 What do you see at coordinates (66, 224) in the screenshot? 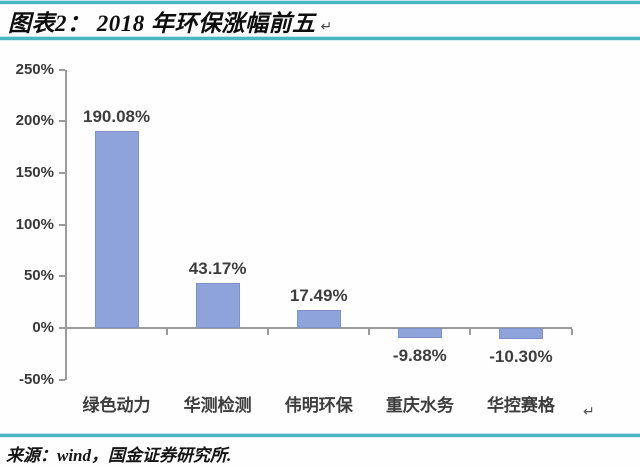
I see `y-axis-line` at bounding box center [66, 224].